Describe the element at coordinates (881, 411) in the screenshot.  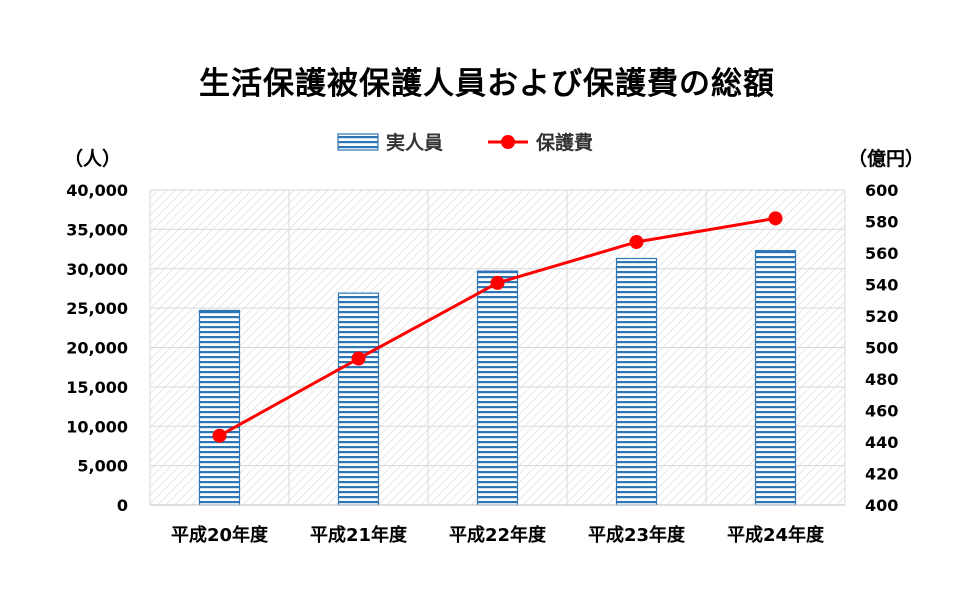
I see `right-axis-tick-label: 460` at that location.